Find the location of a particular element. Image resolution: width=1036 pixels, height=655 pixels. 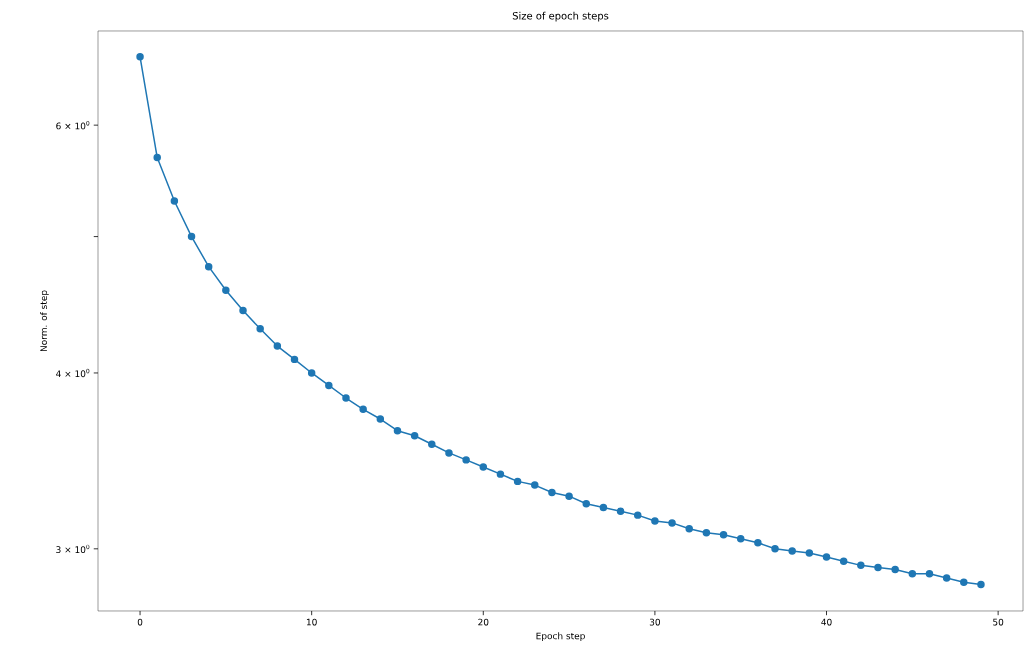

x-tick-label: 20 is located at coordinates (483, 622).